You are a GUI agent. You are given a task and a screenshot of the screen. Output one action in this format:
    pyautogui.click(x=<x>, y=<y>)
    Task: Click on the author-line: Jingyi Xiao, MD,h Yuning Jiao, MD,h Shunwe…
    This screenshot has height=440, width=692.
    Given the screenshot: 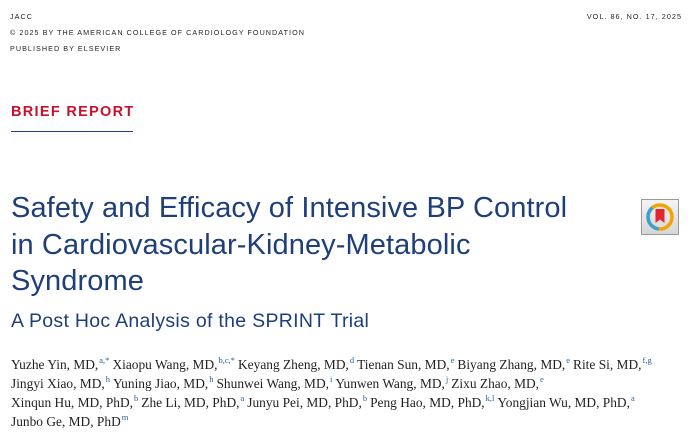 What is the action you would take?
    pyautogui.click(x=351, y=383)
    